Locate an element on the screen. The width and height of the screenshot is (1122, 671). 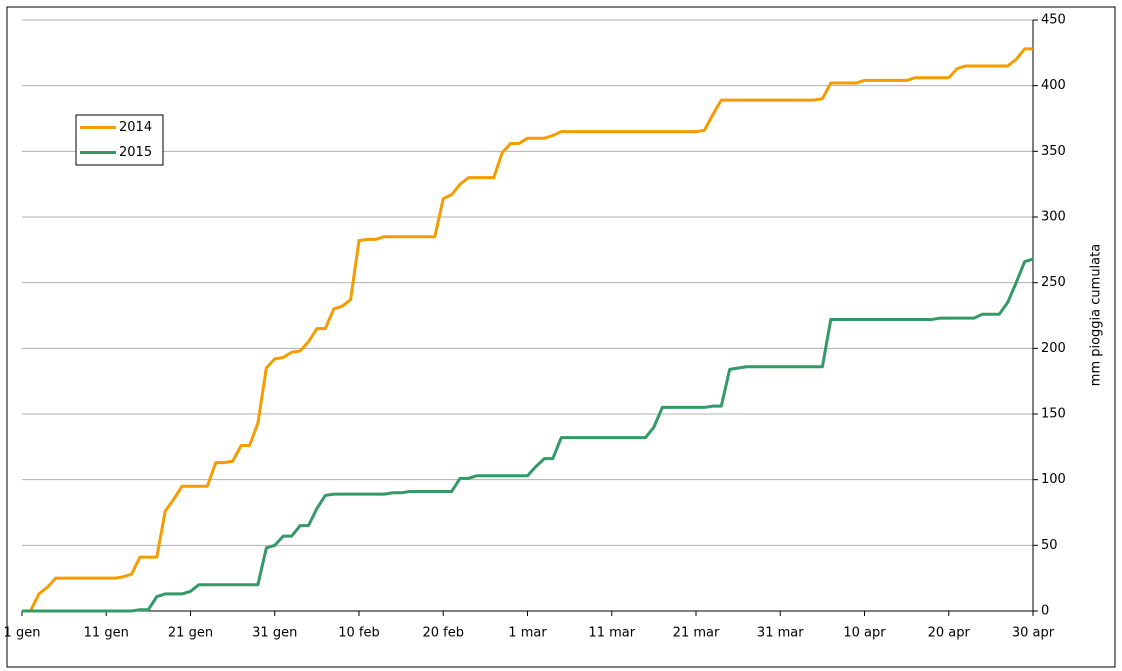
y-axis-title: mm pioggia cumulata is located at coordinates (1096, 315).